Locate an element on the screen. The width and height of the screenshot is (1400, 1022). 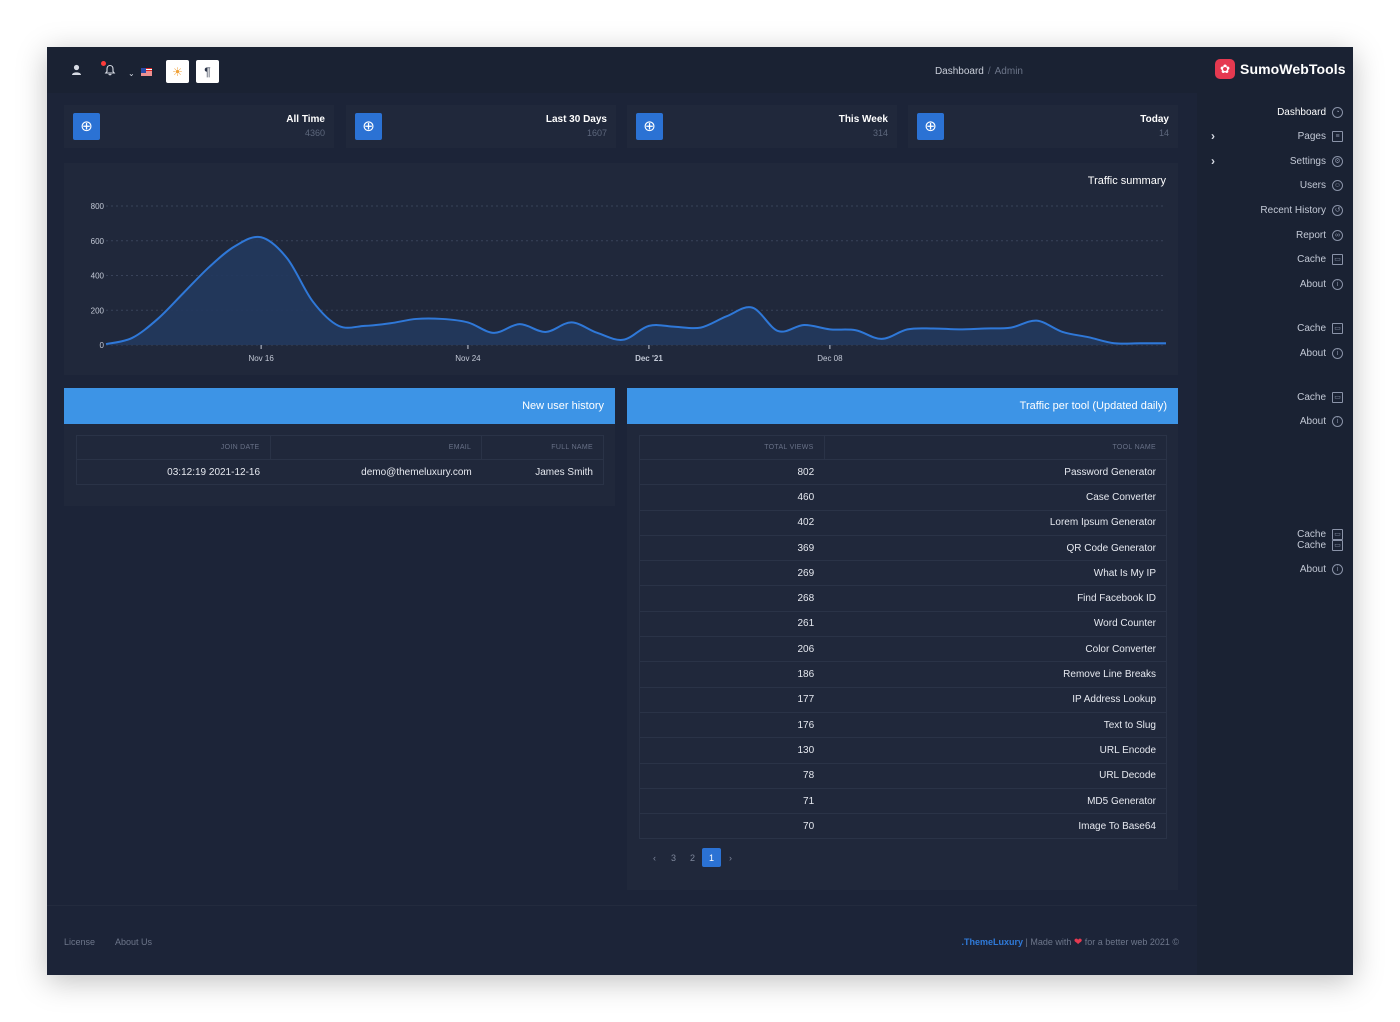
sidebar-item-recent-history: Recent History ↺ is located at coordinates (1301, 210).